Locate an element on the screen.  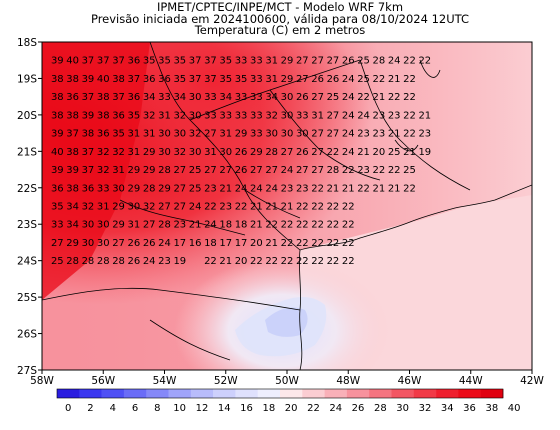
colorbar-tick-label: 14 is located at coordinates (224, 408).